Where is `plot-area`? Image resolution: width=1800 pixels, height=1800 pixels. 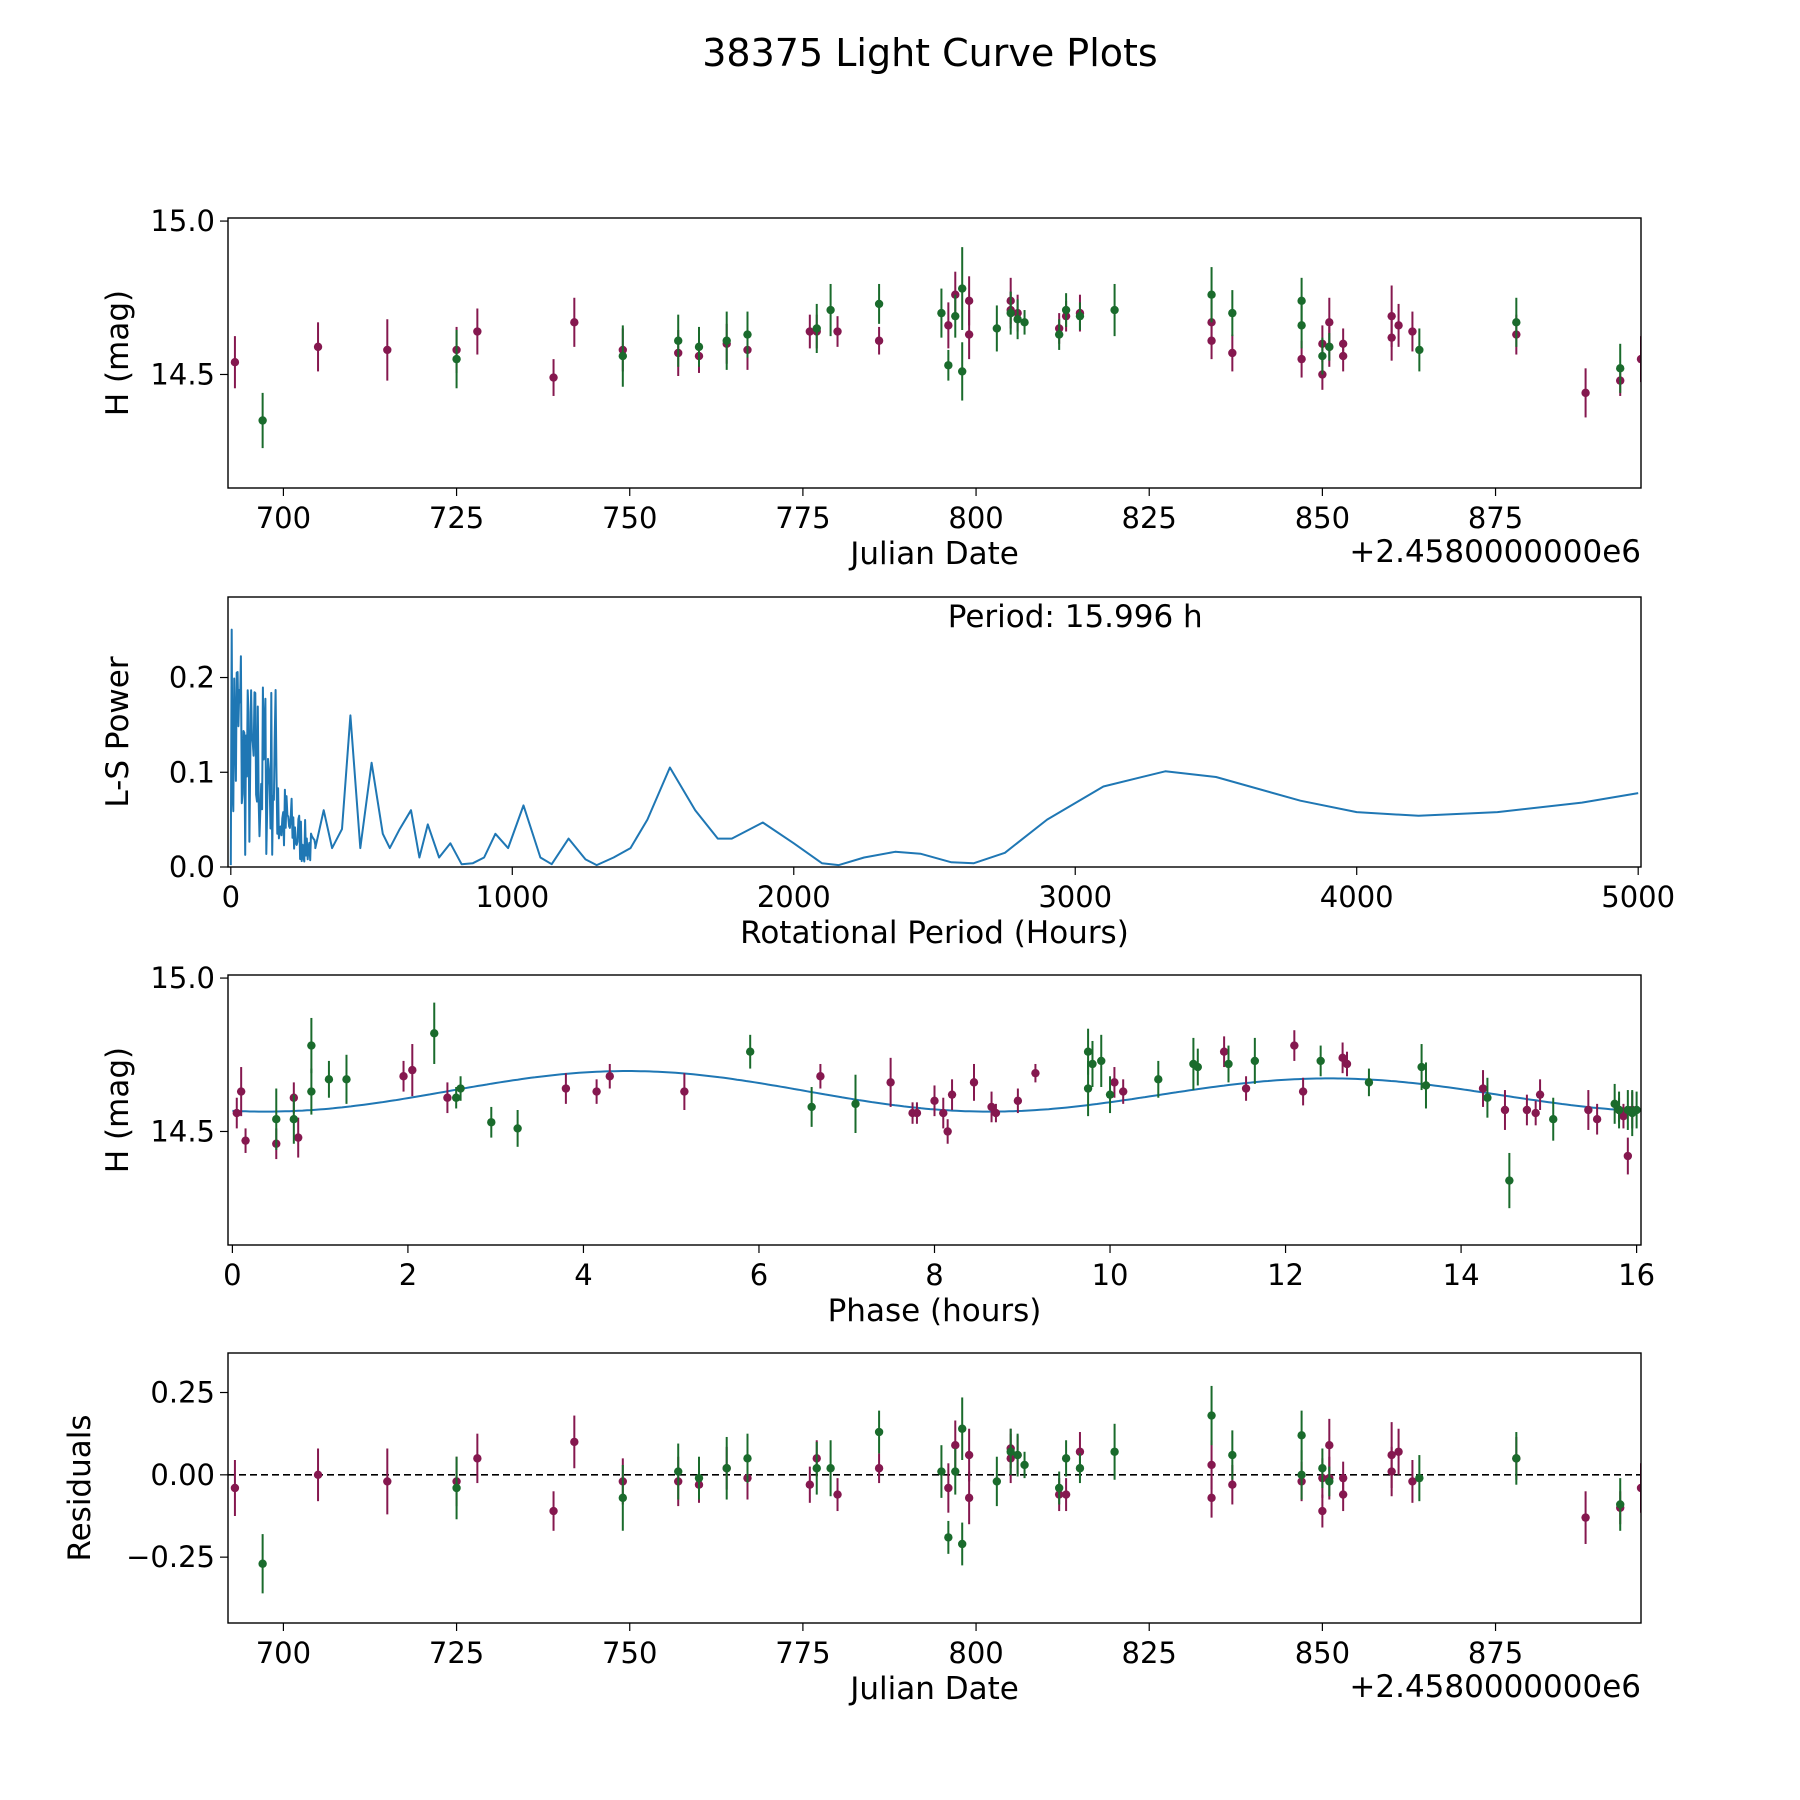
plot-area is located at coordinates (936, 1105).